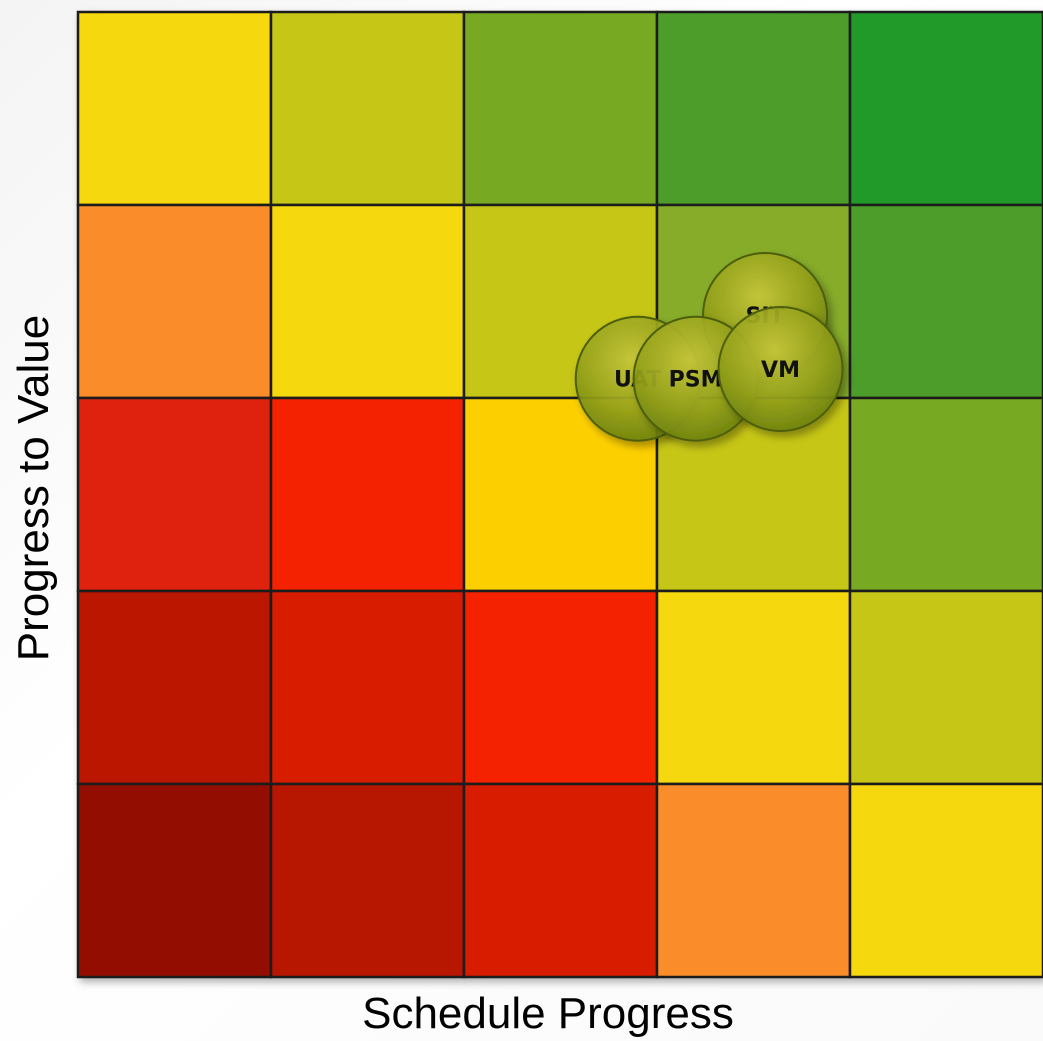 Image resolution: width=1043 pixels, height=1041 pixels. Describe the element at coordinates (174, 108) in the screenshot. I see `matrix-cell-r1-c1` at that location.